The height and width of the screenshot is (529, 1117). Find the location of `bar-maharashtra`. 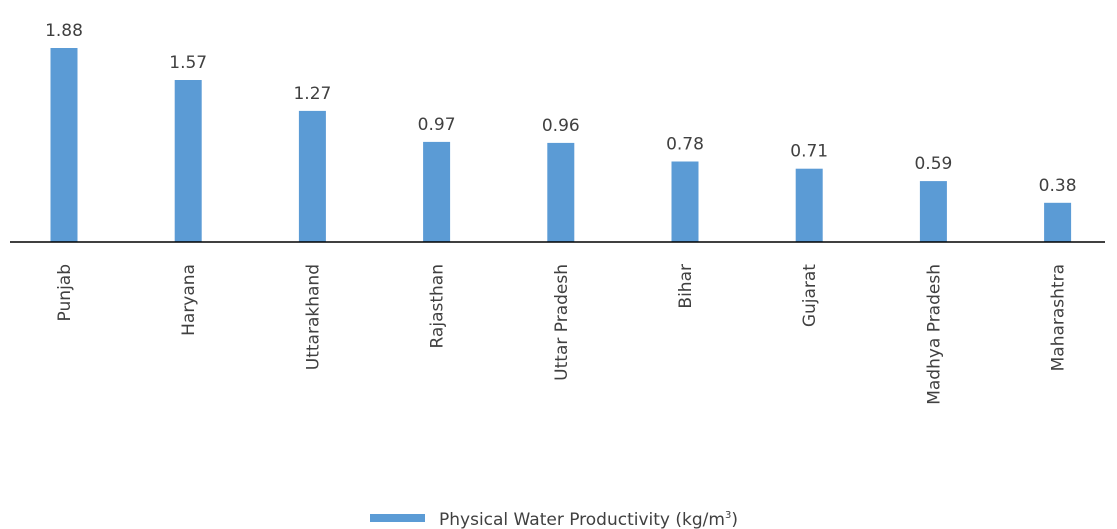

bar-maharashtra is located at coordinates (1058, 222).